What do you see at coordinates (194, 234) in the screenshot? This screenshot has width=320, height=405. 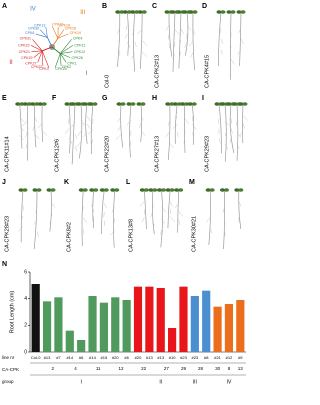 I see `genotype-label: CA-CPK30#21` at bounding box center [194, 234].